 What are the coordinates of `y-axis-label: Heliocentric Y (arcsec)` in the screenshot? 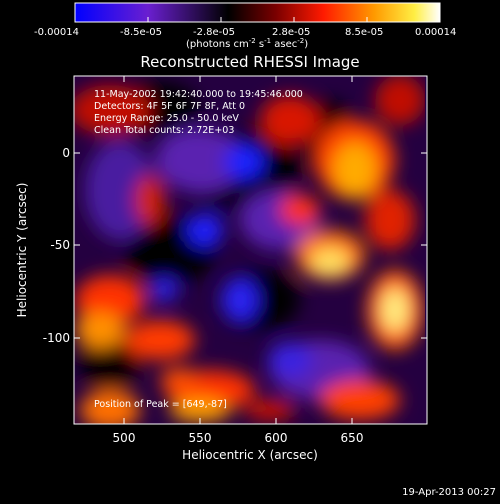 It's located at (22, 250).